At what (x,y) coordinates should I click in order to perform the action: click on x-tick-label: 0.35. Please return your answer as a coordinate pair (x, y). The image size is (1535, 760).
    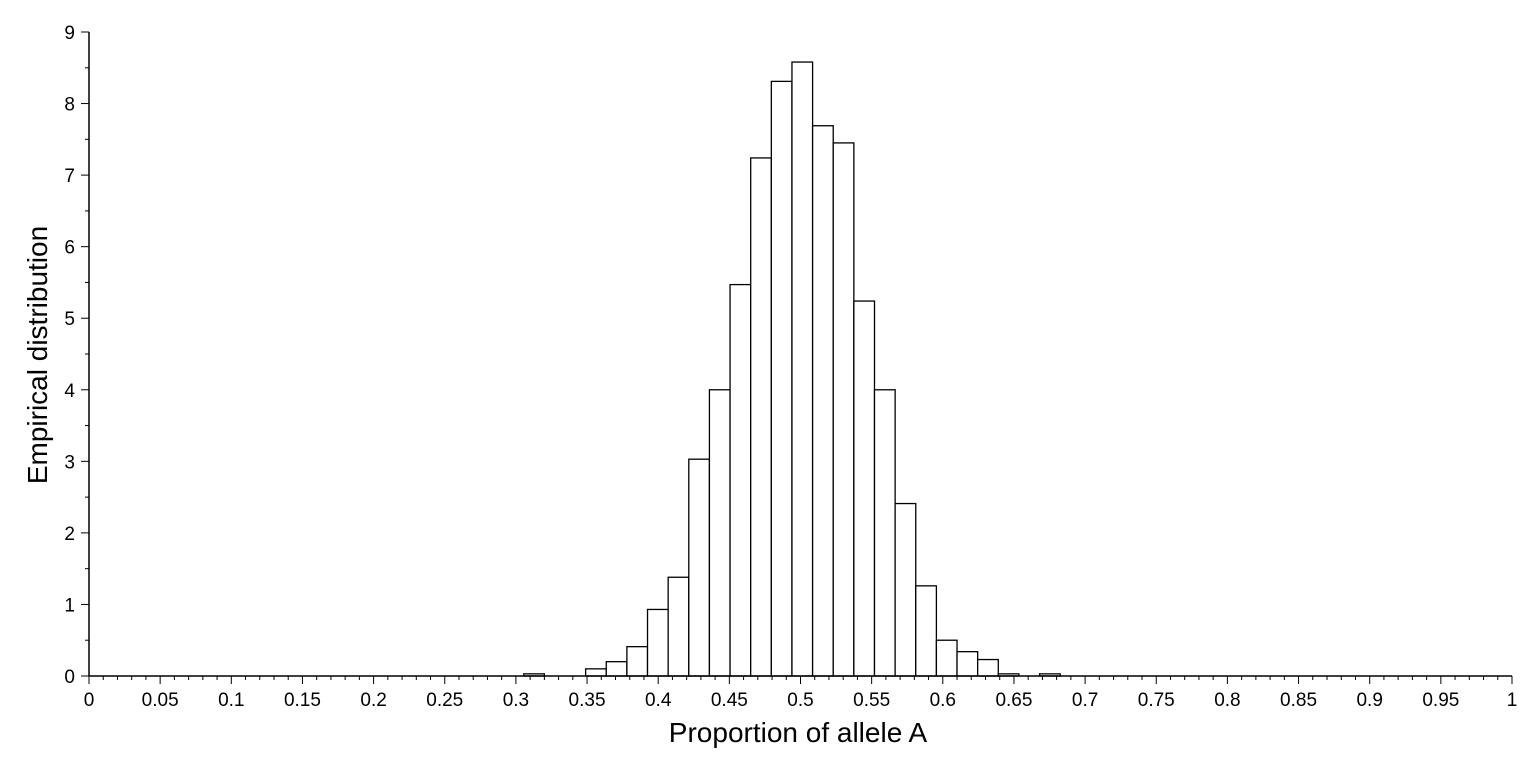
    Looking at the image, I should click on (587, 700).